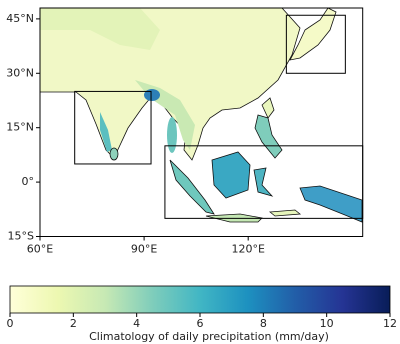 Image resolution: width=400 pixels, height=344 pixels. What do you see at coordinates (73, 323) in the screenshot?
I see `colorbar-tick-label: 2` at bounding box center [73, 323].